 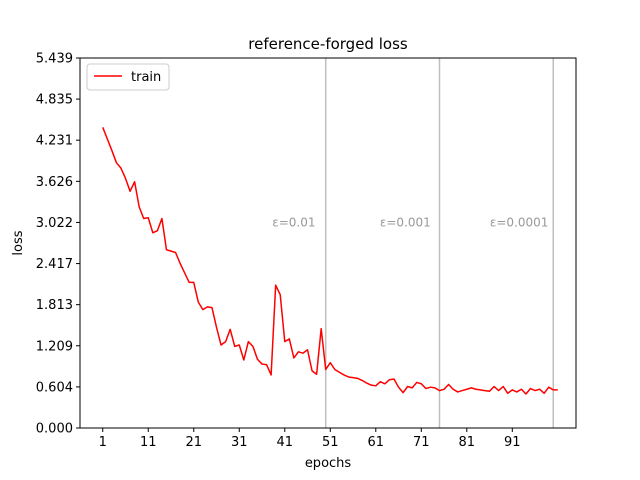 What do you see at coordinates (512, 442) in the screenshot?
I see `x-tick-label: 91` at bounding box center [512, 442].